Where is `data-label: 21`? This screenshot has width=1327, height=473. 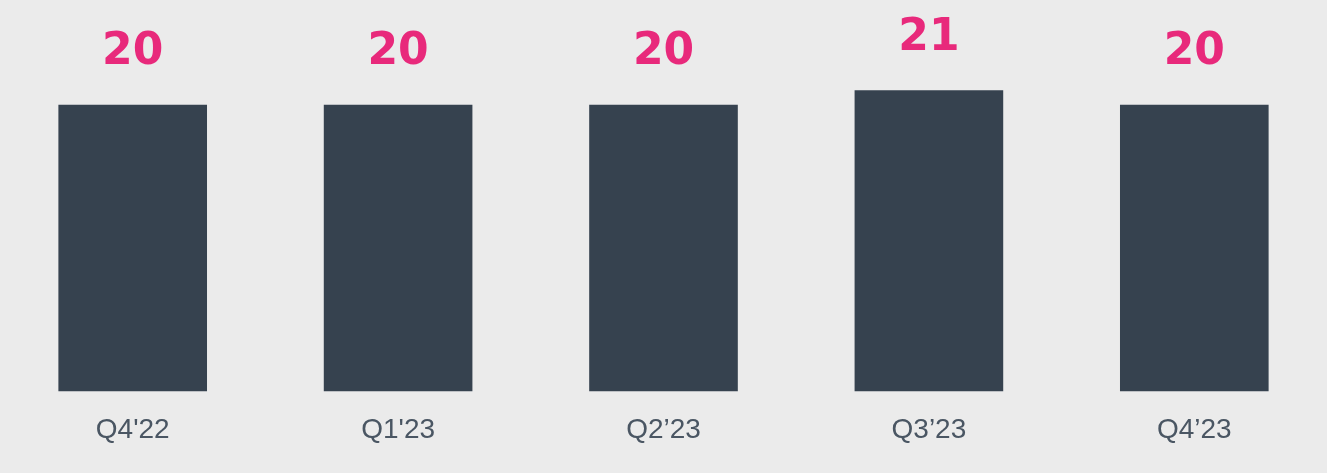 data-label: 21 is located at coordinates (929, 34).